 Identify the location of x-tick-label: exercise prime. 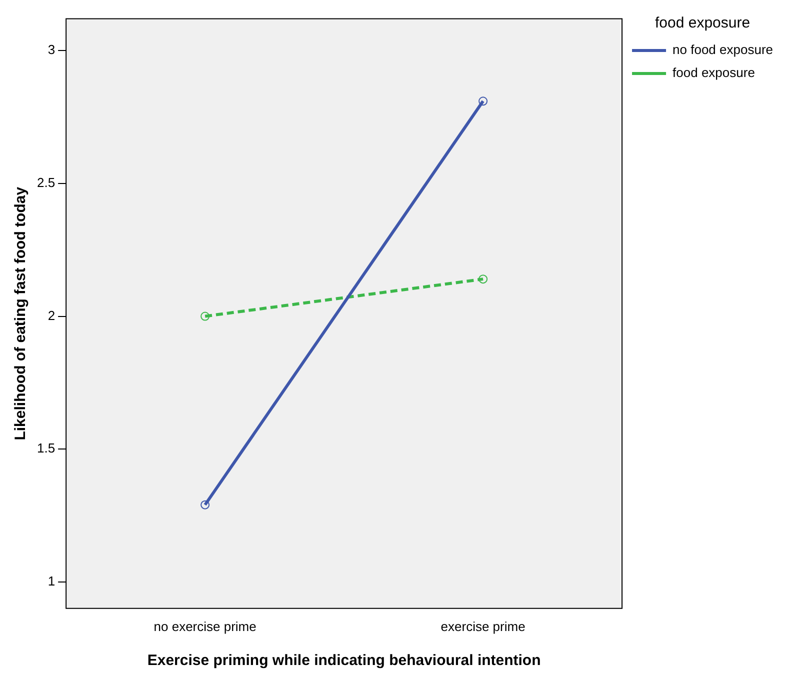
(483, 626).